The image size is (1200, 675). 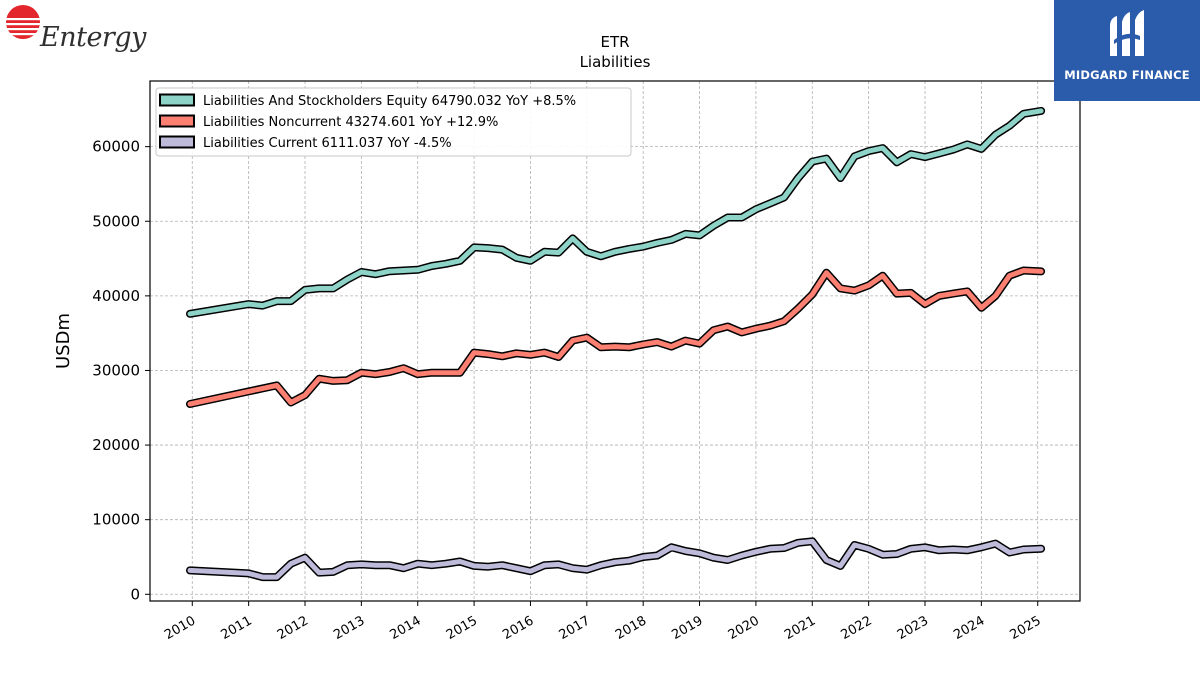 I want to click on x-tick-label: 2015, so click(x=462, y=628).